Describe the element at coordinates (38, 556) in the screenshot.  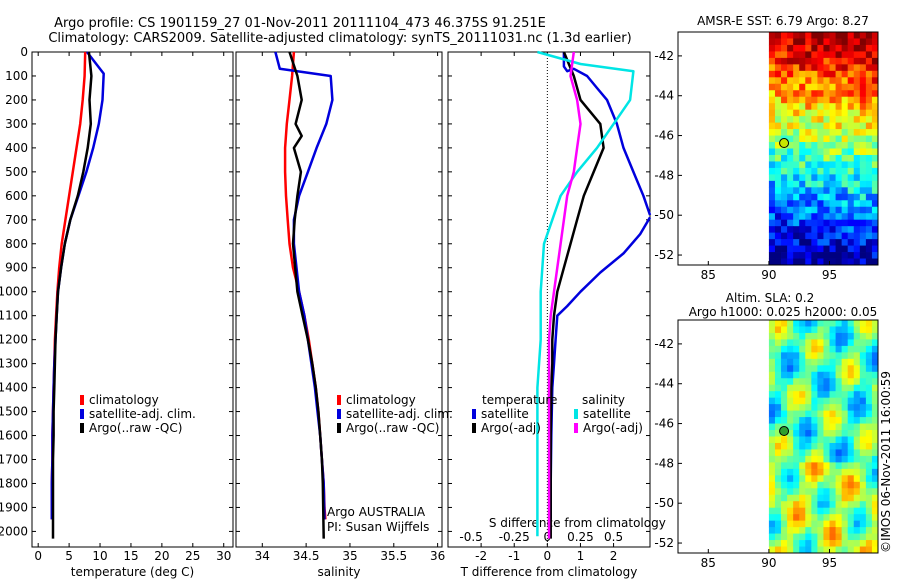
I see `x-tick-label: 0` at that location.